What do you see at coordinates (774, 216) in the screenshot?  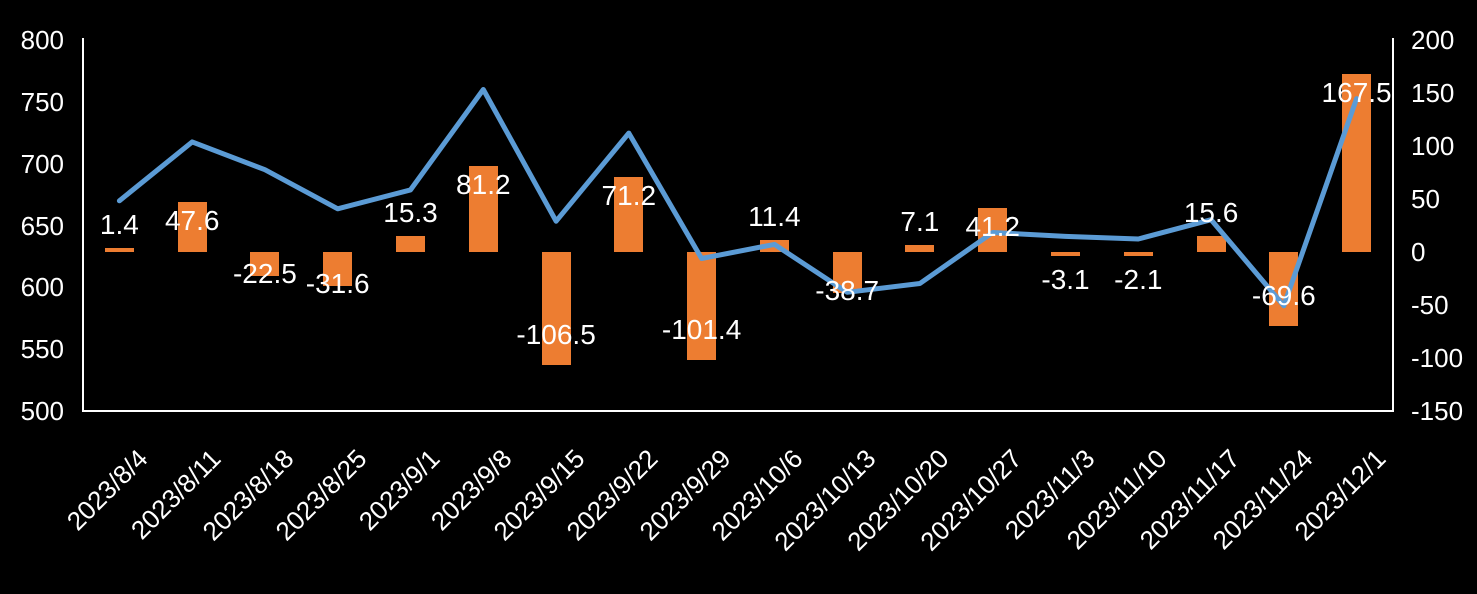 I see `bar-data-label: 11.4` at bounding box center [774, 216].